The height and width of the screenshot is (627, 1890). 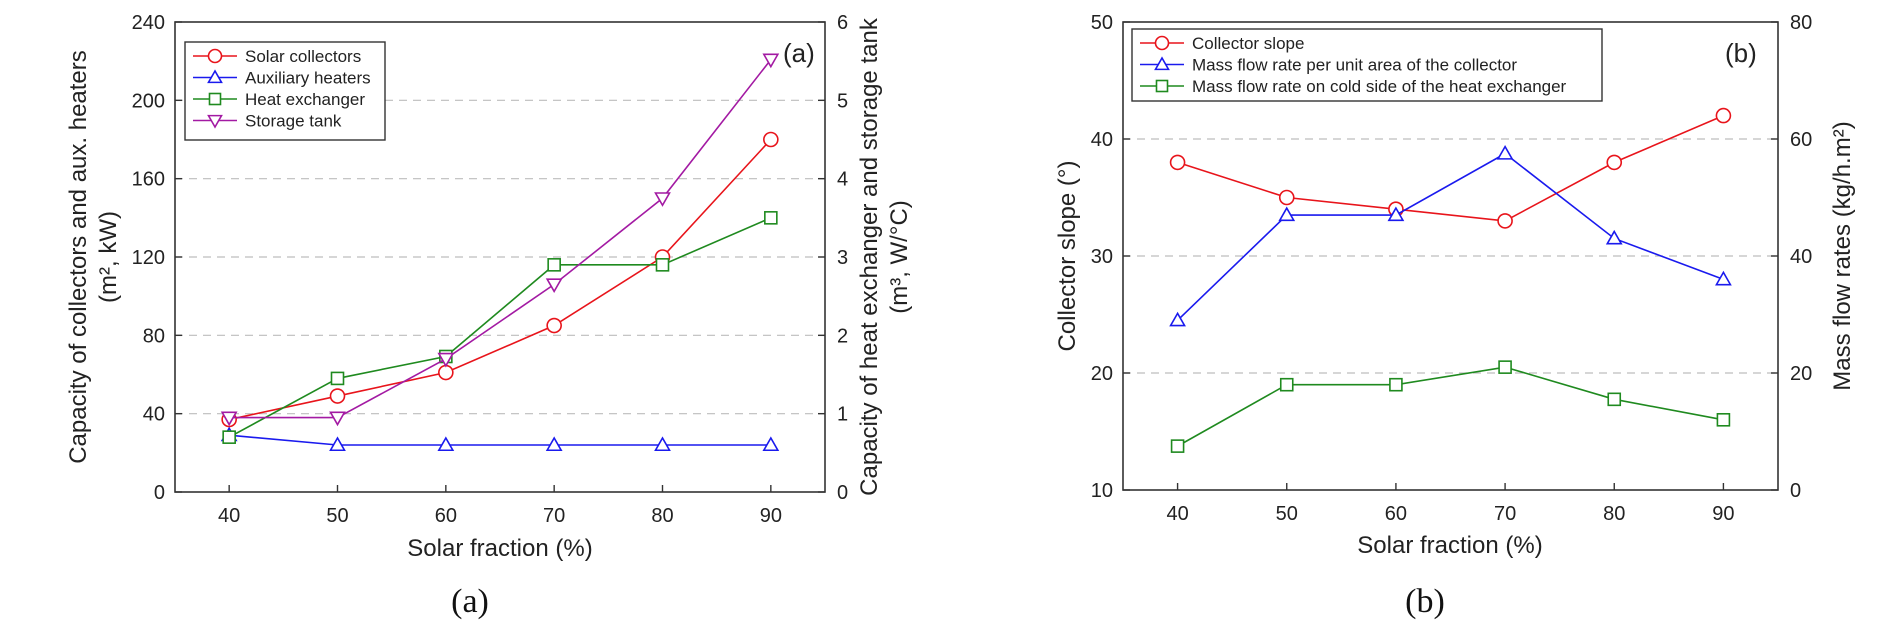 What do you see at coordinates (148, 101) in the screenshot?
I see `y-left-tick-label-a-5: 200` at bounding box center [148, 101].